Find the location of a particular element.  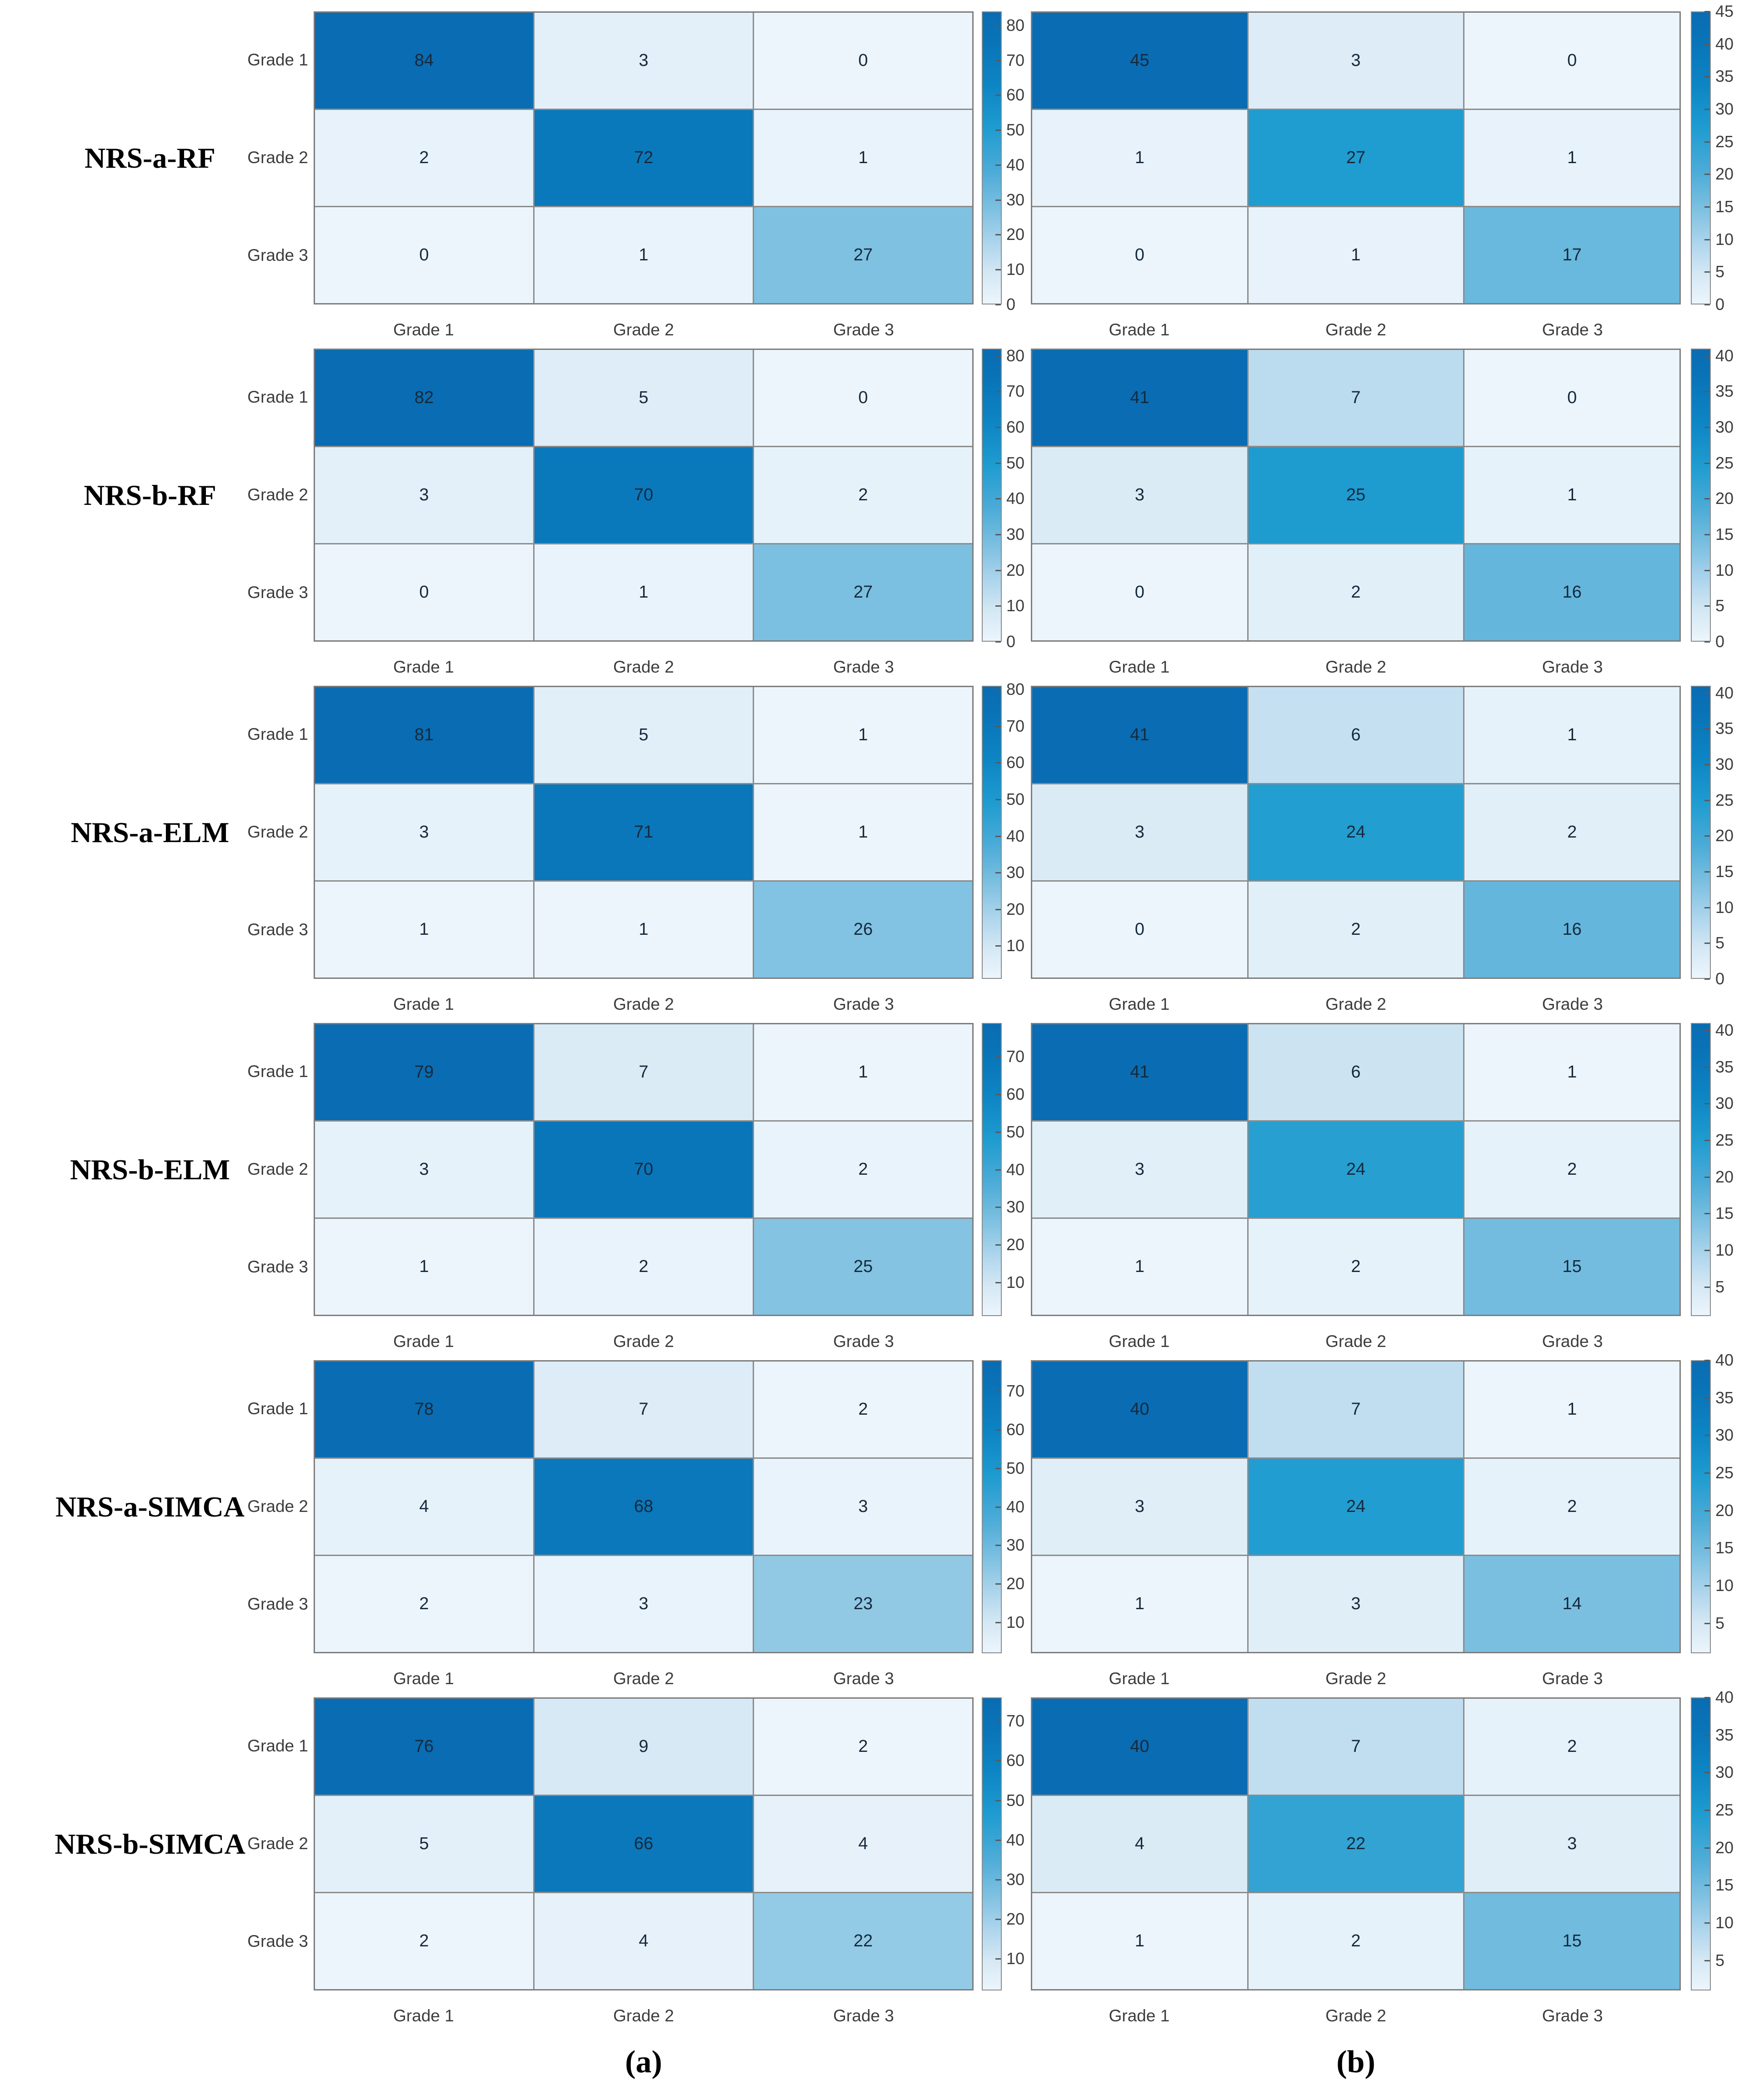

cell-value: 72 is located at coordinates (644, 157).